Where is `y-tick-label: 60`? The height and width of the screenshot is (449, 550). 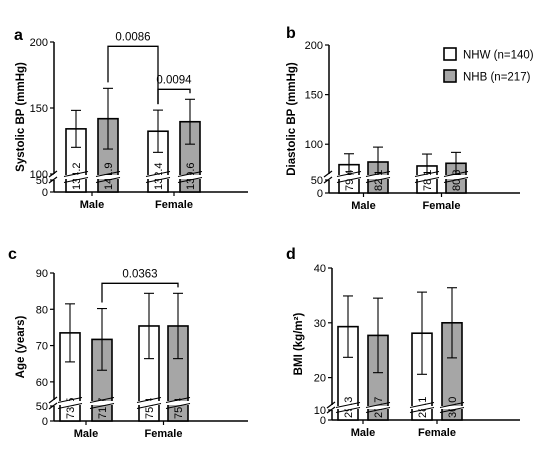
y-tick-label: 60 is located at coordinates (42, 383).